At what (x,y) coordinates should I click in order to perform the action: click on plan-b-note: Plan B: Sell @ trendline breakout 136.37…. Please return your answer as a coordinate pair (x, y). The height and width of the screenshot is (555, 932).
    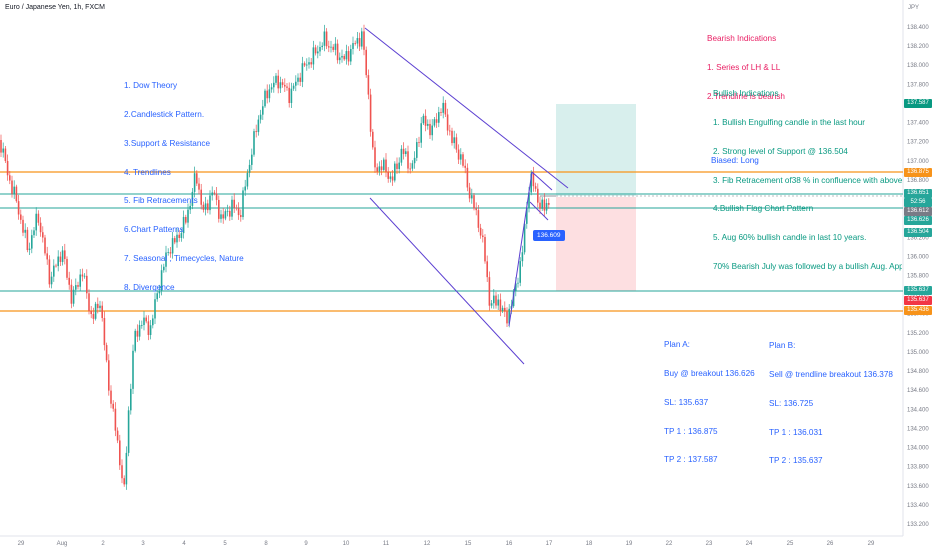
    Looking at the image, I should click on (831, 399).